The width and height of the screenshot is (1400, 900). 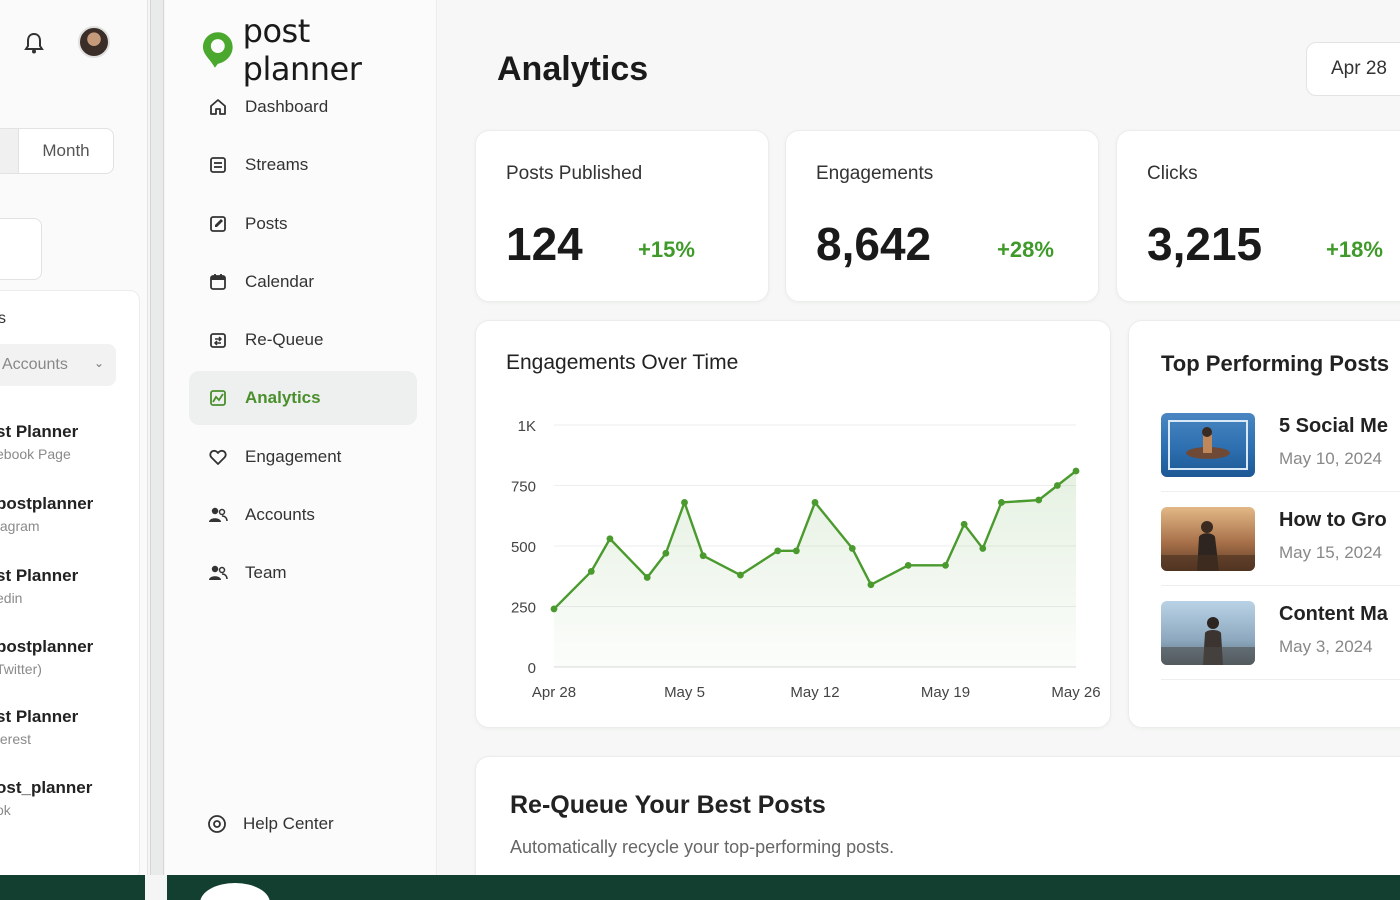 I want to click on segment-option-month: Month, so click(x=66, y=150).